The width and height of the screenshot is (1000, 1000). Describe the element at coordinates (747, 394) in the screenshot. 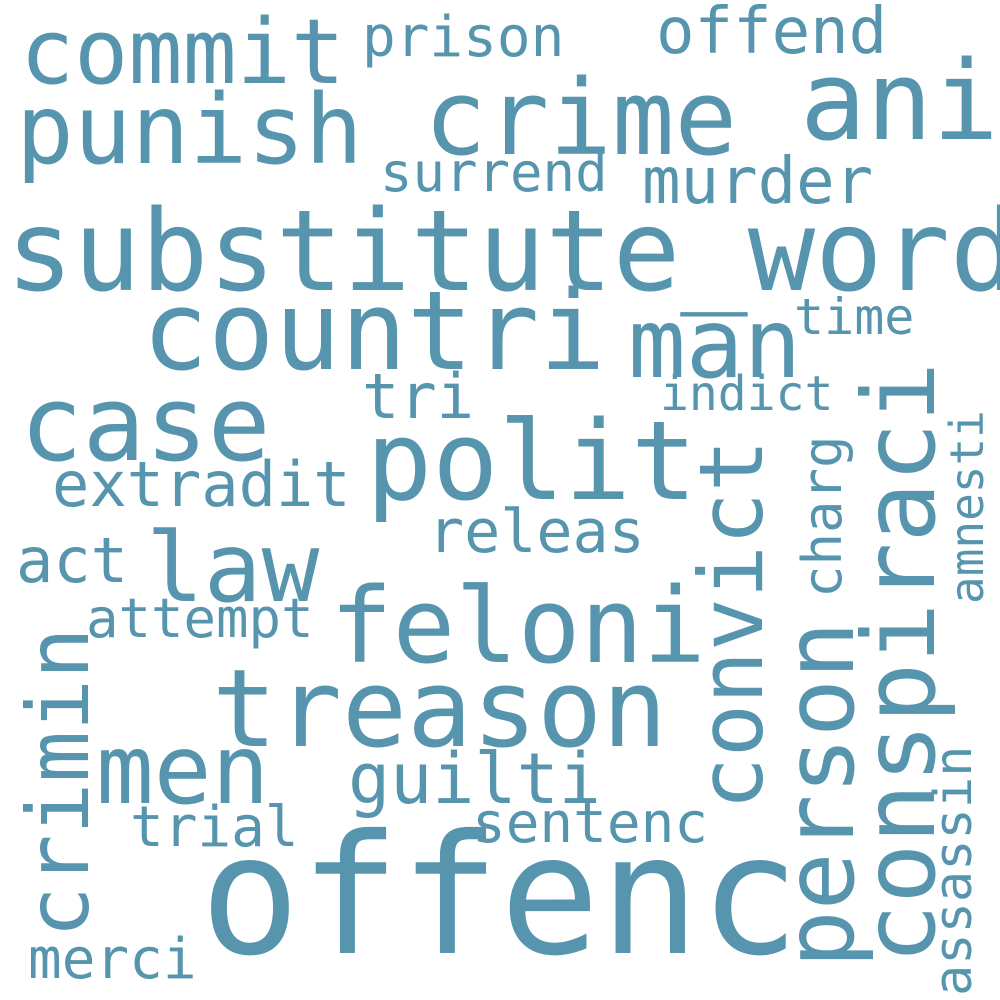

I see `word-indict: indict` at that location.